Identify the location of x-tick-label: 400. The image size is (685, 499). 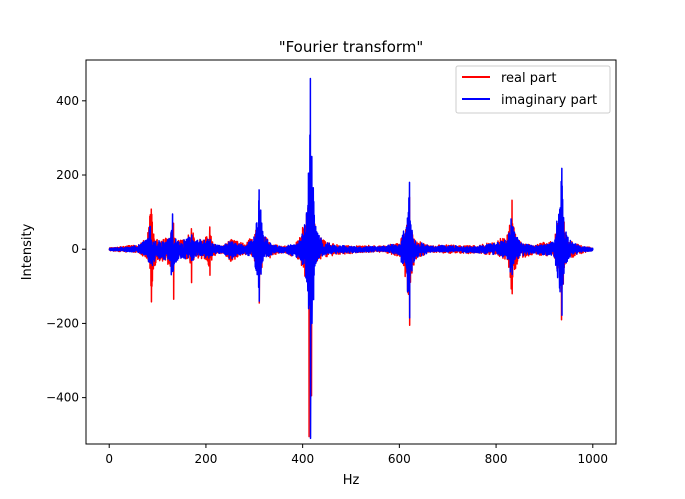
(302, 459).